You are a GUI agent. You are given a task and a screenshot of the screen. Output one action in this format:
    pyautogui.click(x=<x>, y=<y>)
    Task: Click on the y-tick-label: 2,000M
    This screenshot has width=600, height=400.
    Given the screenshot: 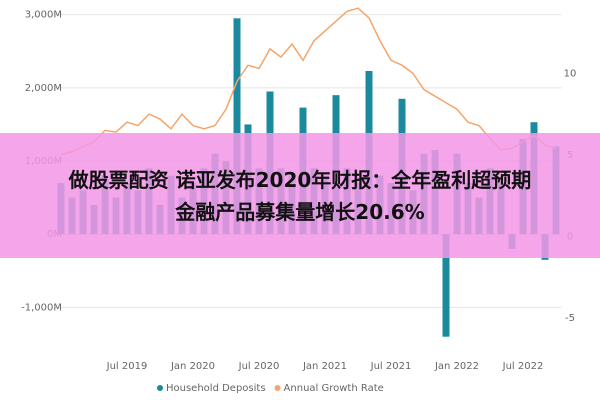 What is the action you would take?
    pyautogui.click(x=43, y=88)
    